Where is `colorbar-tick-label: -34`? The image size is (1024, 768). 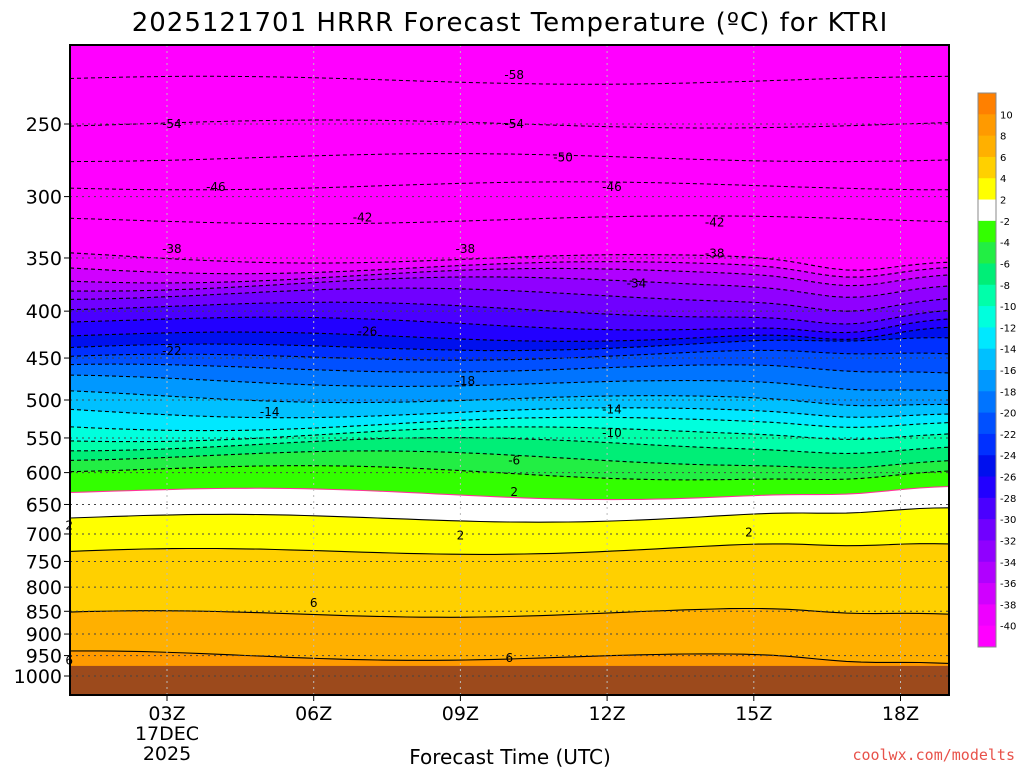 colorbar-tick-label: -34 is located at coordinates (1008, 563).